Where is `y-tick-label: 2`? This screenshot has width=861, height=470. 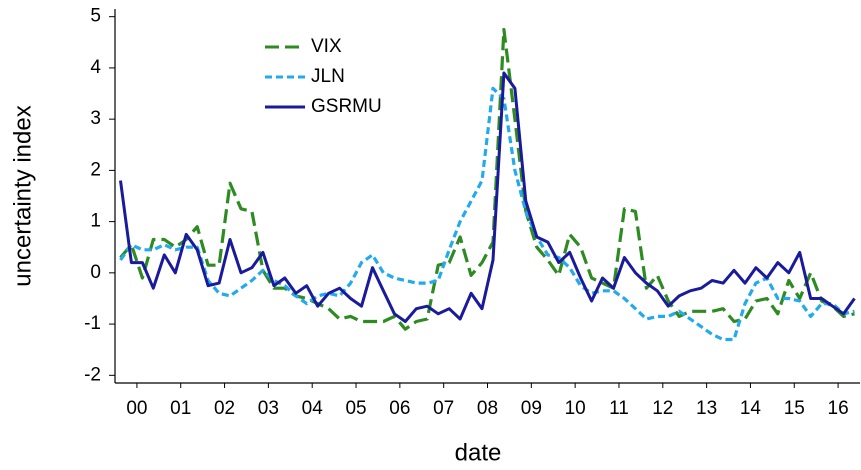 y-tick-label: 2 is located at coordinates (95, 169).